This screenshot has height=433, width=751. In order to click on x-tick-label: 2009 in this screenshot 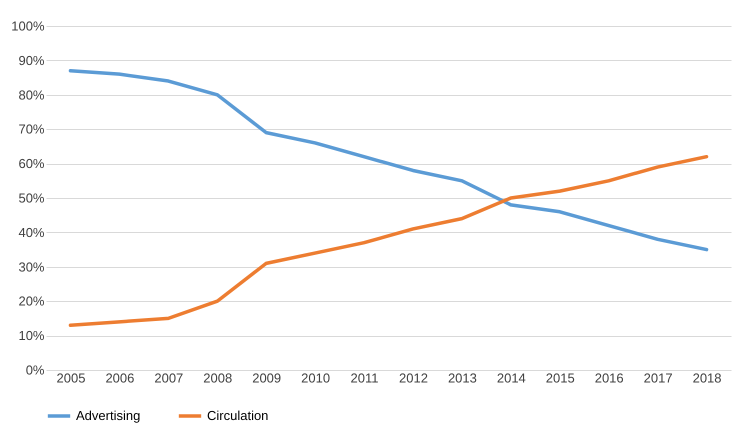, I will do `click(267, 378)`.